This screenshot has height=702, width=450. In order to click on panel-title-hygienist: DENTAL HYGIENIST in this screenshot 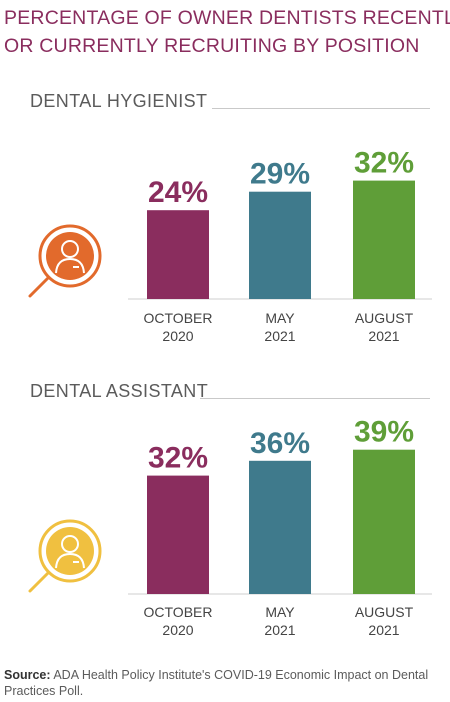, I will do `click(119, 101)`.